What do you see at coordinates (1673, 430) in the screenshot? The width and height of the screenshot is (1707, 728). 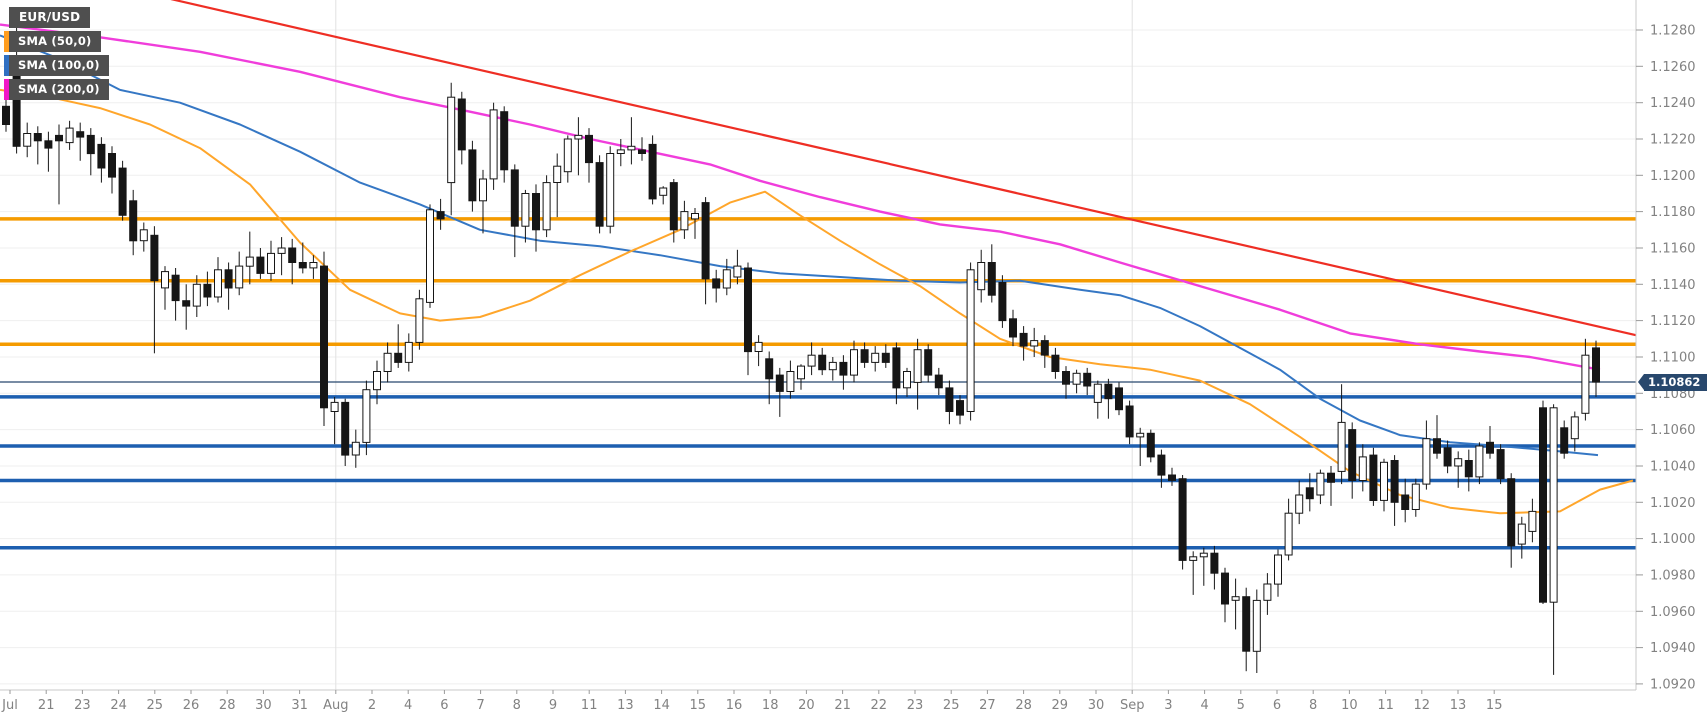 I see `svg-text: 1.1060` at bounding box center [1673, 430].